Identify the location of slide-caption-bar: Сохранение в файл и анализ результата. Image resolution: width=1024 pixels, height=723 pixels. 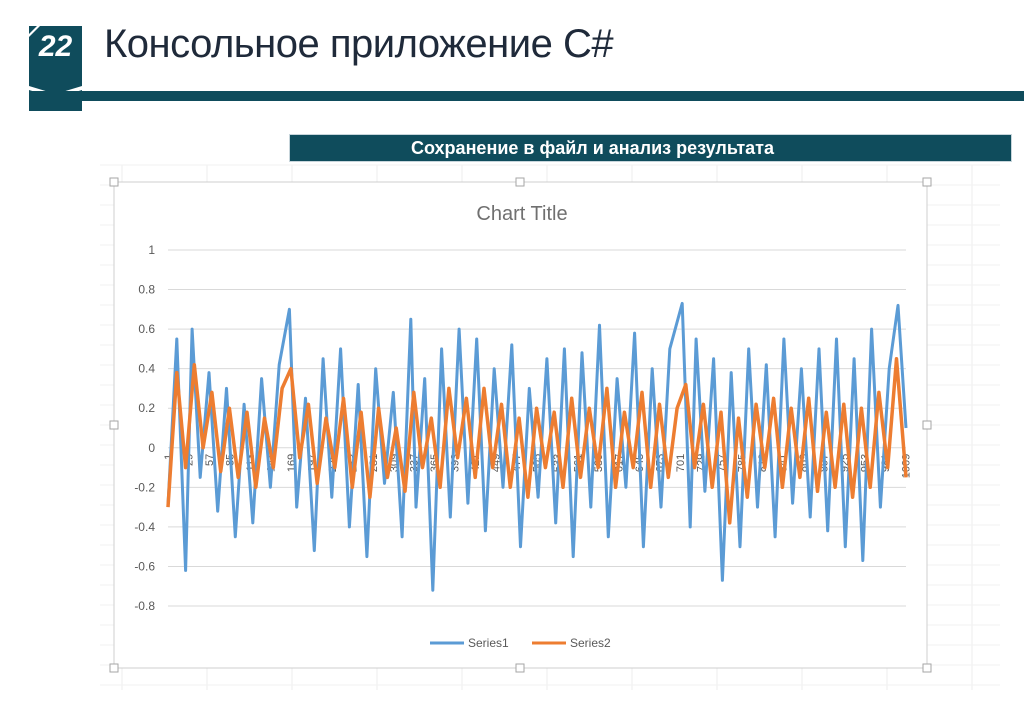
(650, 148).